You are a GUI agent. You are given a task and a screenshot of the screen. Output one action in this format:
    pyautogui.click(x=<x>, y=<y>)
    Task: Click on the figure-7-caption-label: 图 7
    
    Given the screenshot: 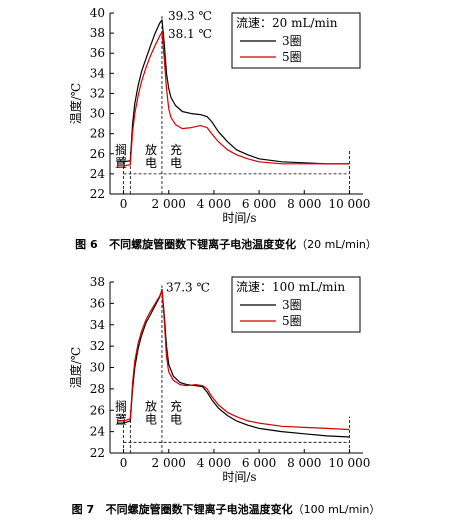 What is the action you would take?
    pyautogui.click(x=83, y=509)
    